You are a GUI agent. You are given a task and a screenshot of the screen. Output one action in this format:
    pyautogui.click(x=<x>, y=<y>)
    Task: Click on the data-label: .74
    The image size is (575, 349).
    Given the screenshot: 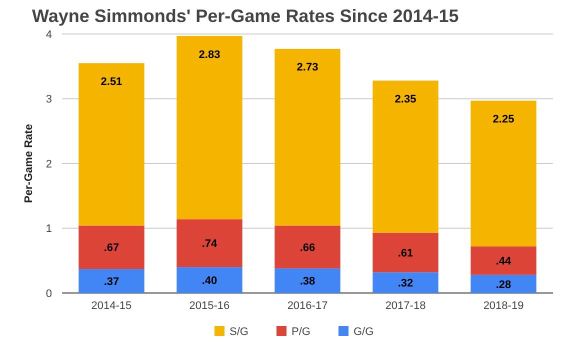 What is the action you would take?
    pyautogui.click(x=210, y=244)
    